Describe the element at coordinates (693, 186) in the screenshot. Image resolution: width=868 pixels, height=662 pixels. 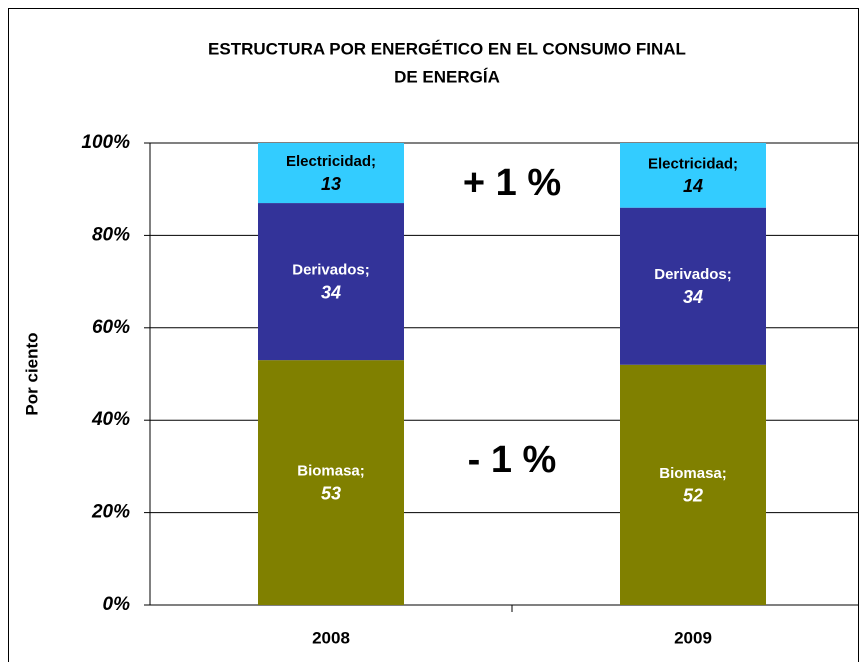
I see `data-label: 14` at that location.